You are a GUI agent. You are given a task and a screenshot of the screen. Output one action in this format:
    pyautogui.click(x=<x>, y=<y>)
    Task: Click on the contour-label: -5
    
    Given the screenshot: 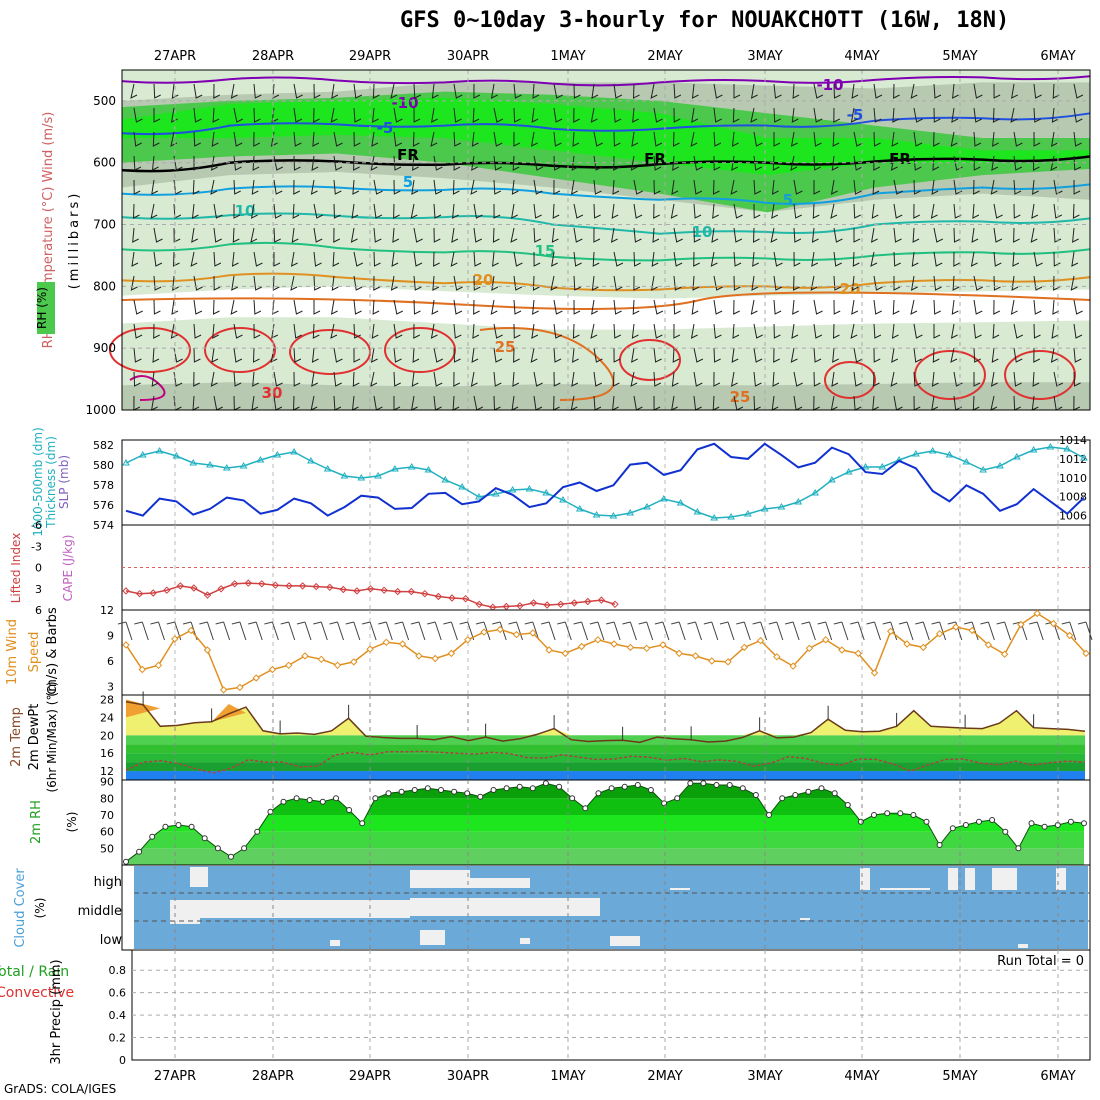 What is the action you would take?
    pyautogui.click(x=385, y=128)
    